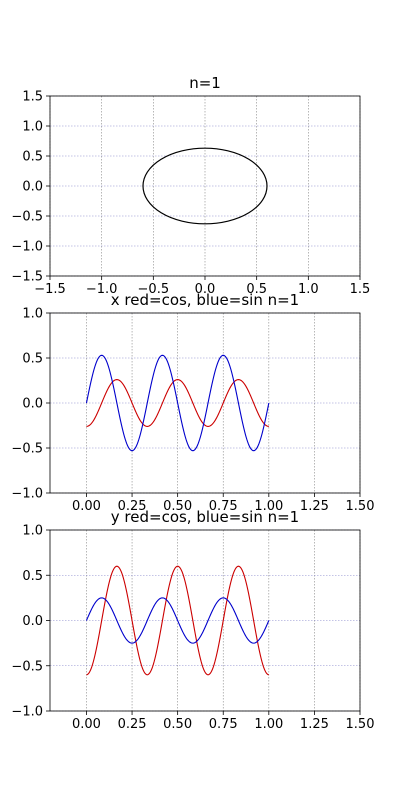  I want to click on chart-title: y red=cos, blue=sin n=1, so click(205, 517).